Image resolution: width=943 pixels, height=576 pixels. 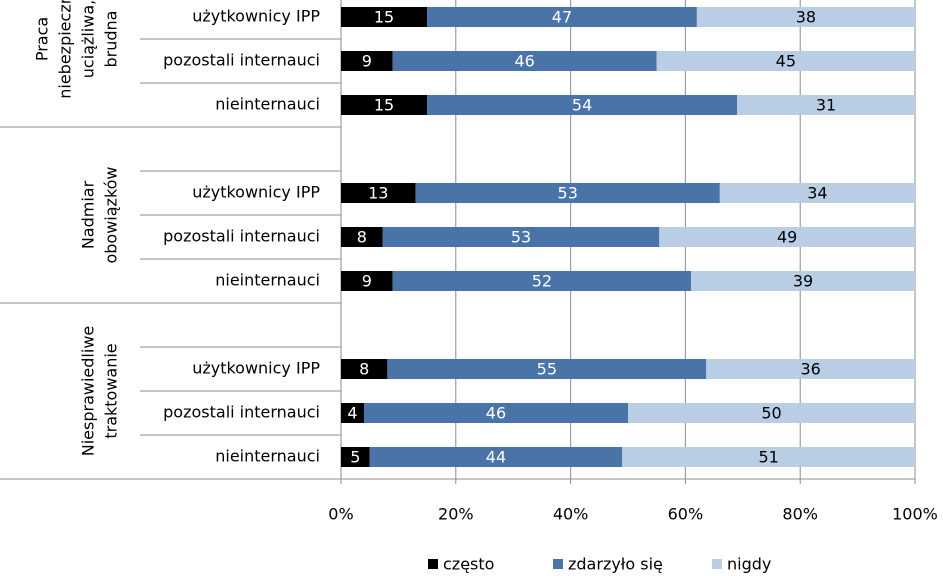 I want to click on data-label: 34, so click(x=817, y=193).